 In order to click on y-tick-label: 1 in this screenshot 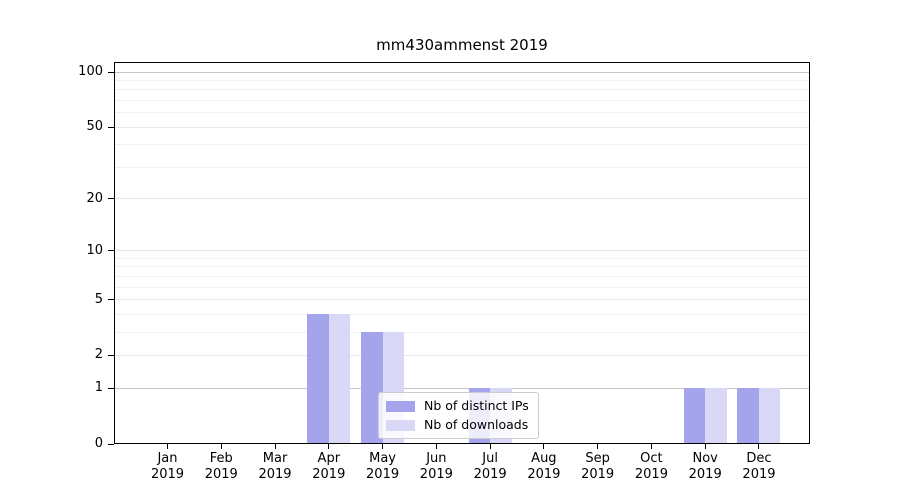, I will do `click(98, 388)`.